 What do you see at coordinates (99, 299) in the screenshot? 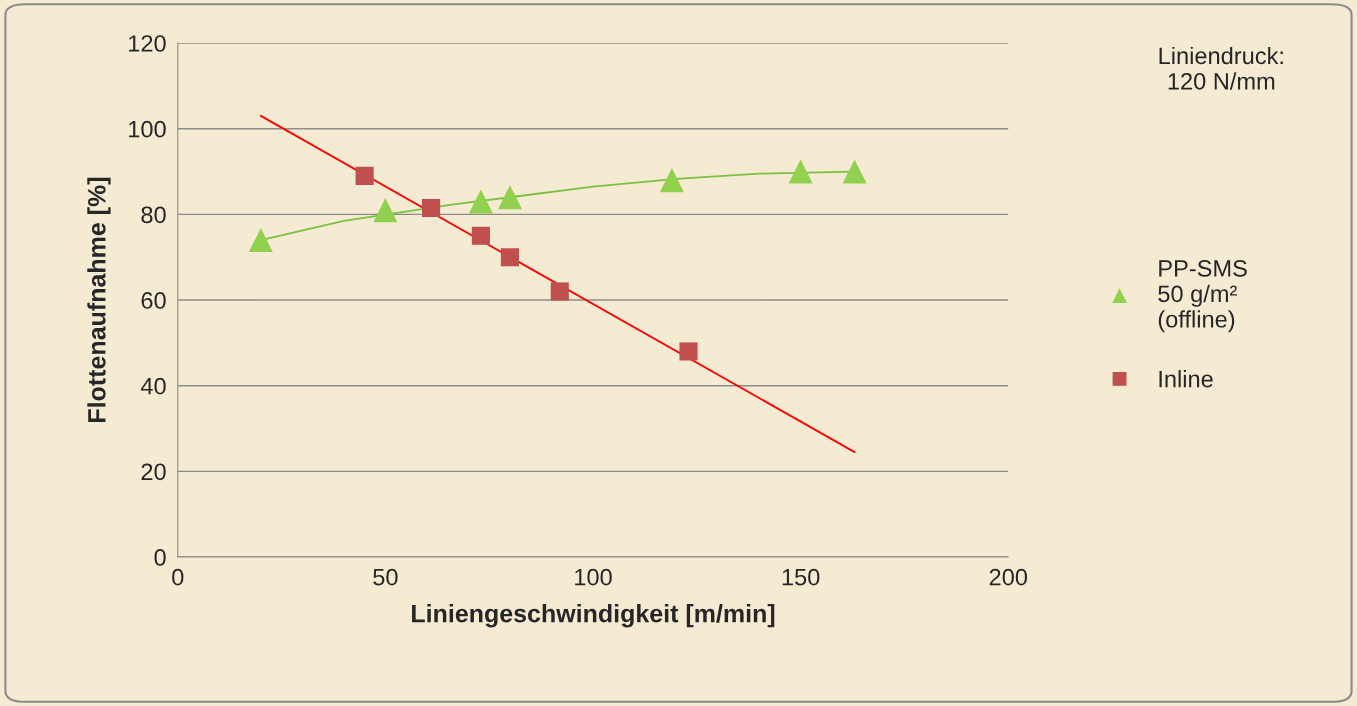
I see `y-axis-title: Flottenaufnahme [%]` at bounding box center [99, 299].